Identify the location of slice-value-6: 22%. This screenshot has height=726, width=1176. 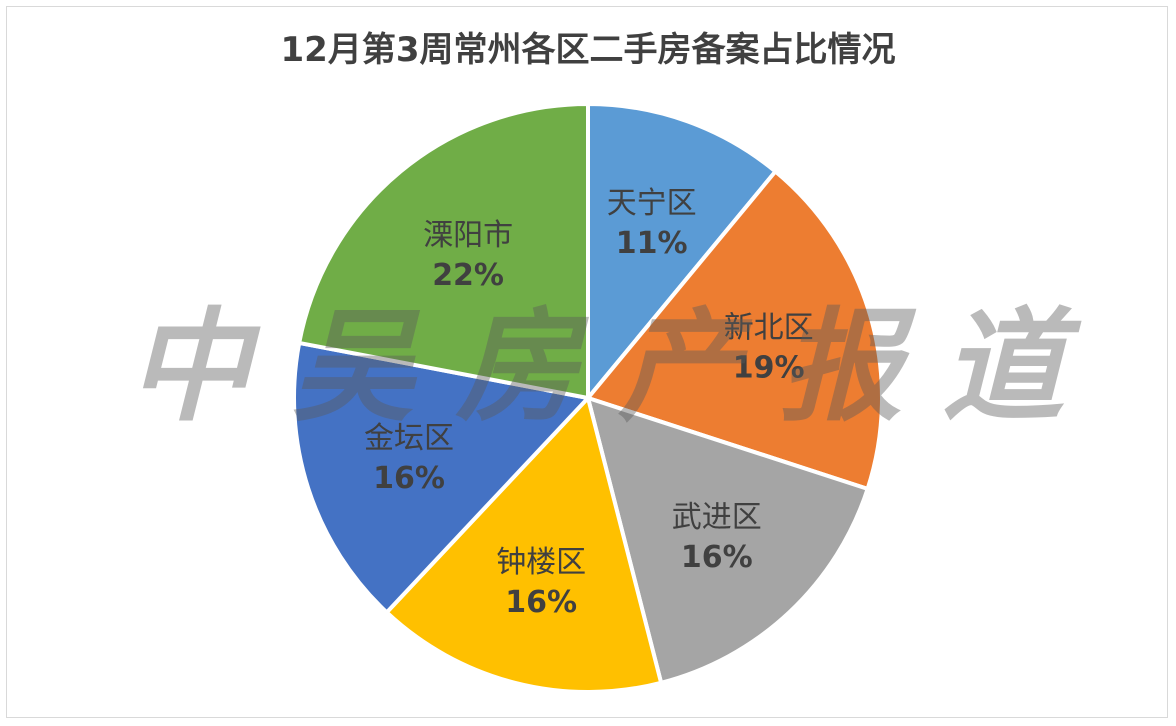
(468, 275).